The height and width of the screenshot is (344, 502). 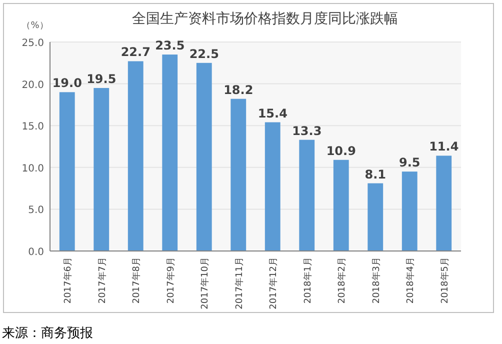 What do you see at coordinates (35, 26) in the screenshot?
I see `y-axis-title: （%）` at bounding box center [35, 26].